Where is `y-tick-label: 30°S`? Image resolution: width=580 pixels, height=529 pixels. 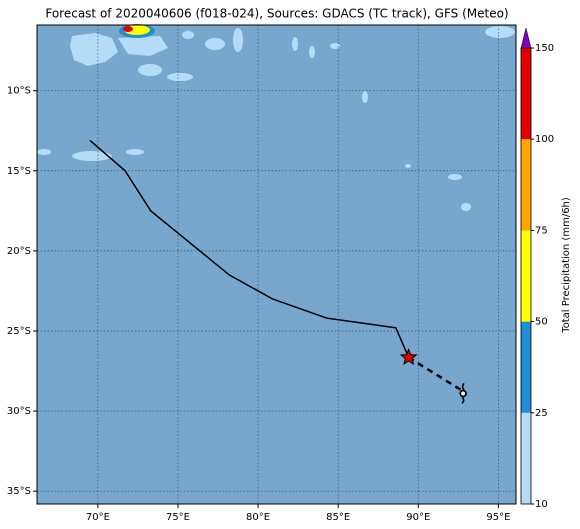 y-tick-label: 30°S is located at coordinates (19, 411).